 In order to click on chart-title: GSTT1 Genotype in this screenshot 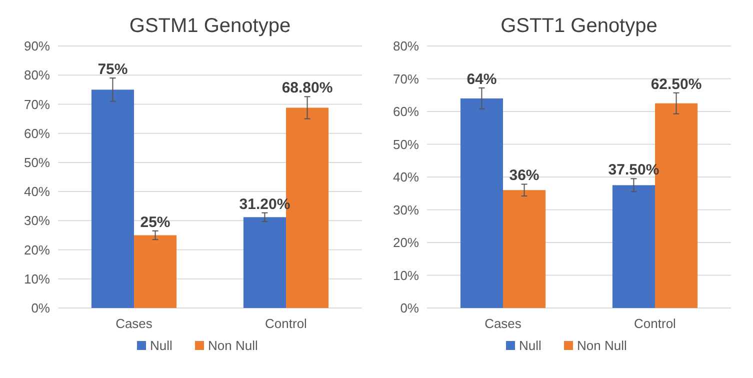, I will do `click(579, 26)`.